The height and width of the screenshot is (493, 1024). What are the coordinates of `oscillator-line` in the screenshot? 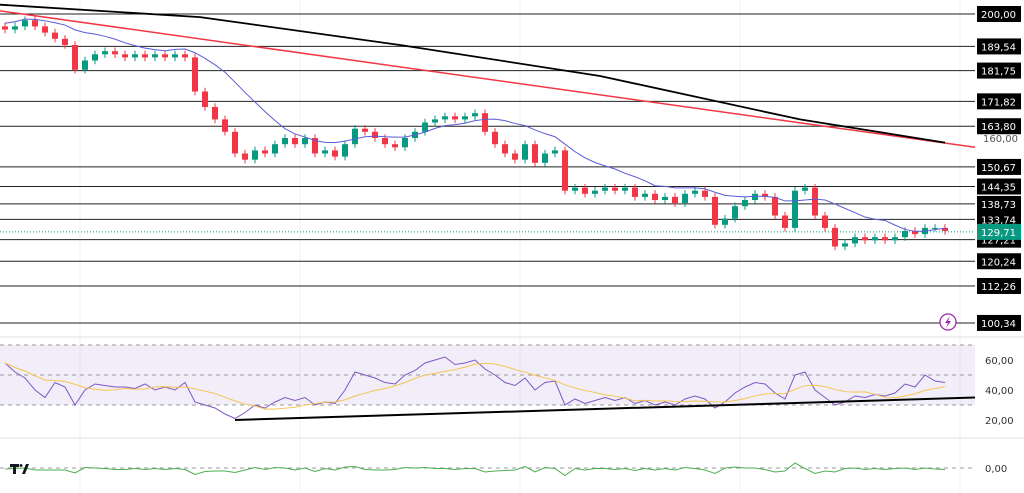 It's located at (475, 469).